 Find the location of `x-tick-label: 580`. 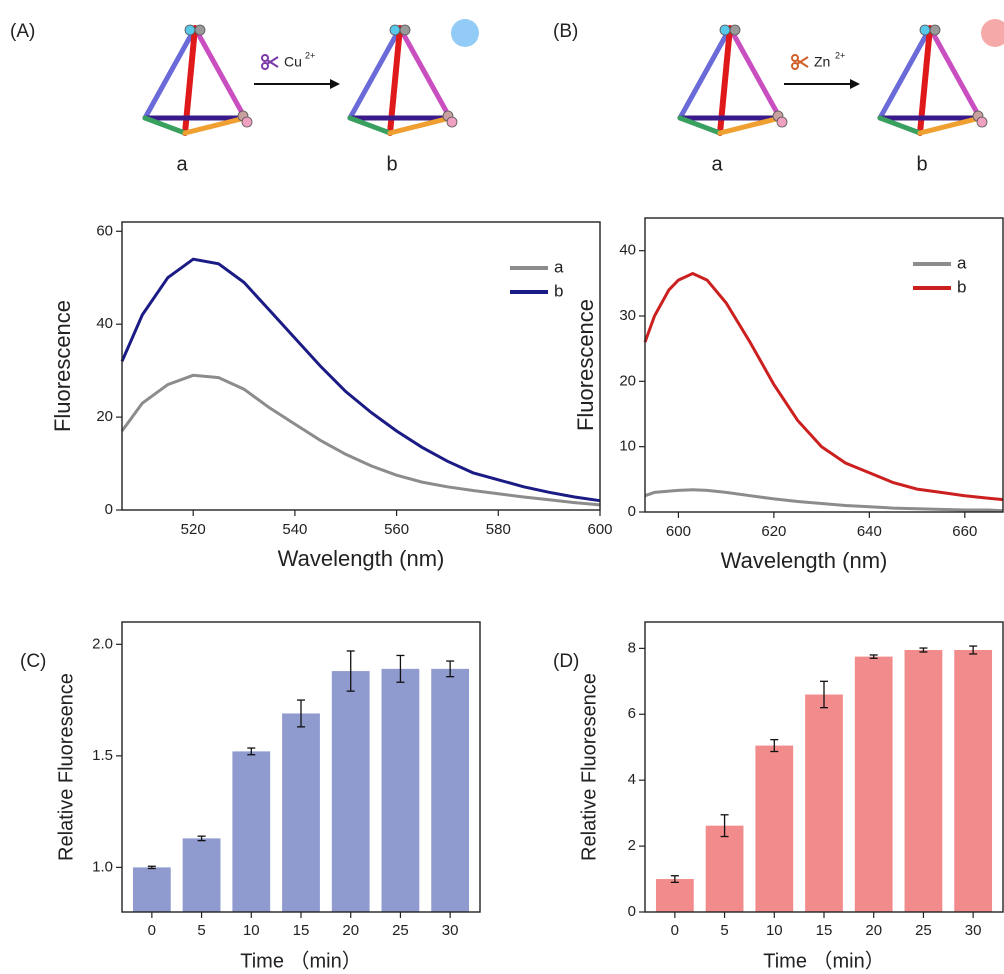

x-tick-label: 580 is located at coordinates (498, 529).